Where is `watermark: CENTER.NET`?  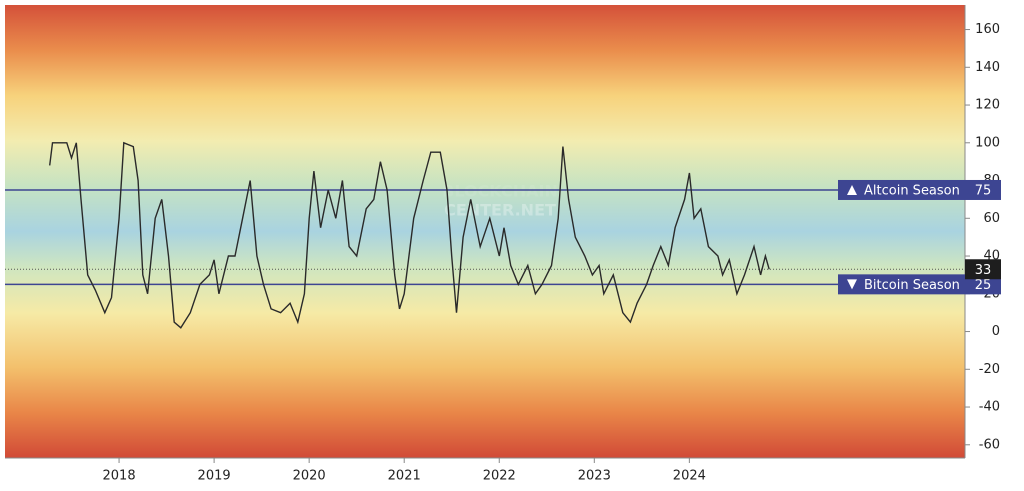
watermark: CENTER.NET is located at coordinates (500, 210).